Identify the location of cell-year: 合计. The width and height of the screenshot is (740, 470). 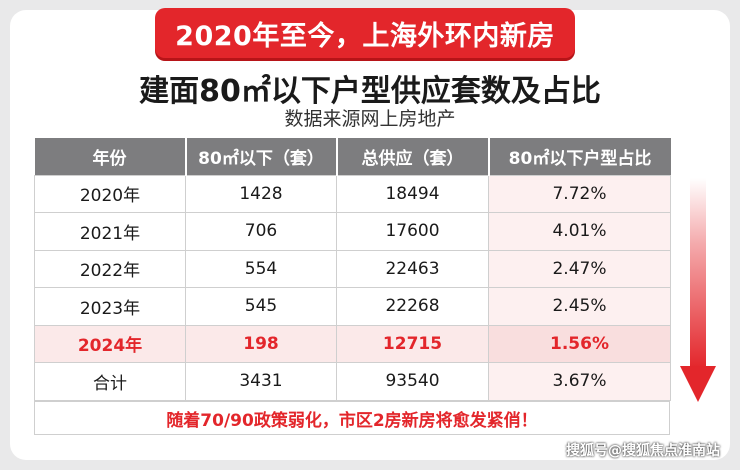
(110, 381).